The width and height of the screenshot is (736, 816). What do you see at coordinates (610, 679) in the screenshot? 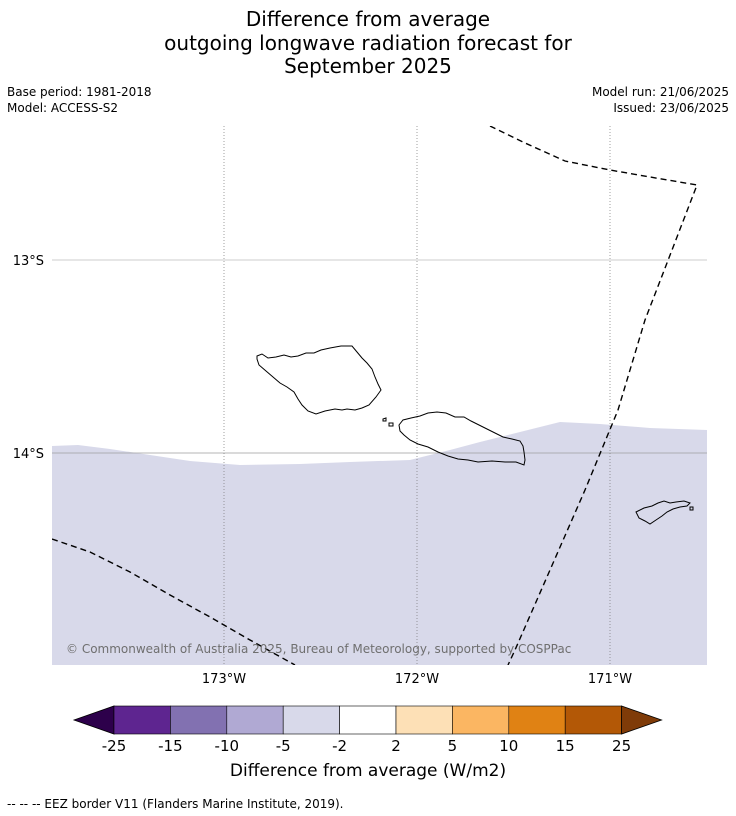
I see `lon-label-171w: 171°W` at bounding box center [610, 679].